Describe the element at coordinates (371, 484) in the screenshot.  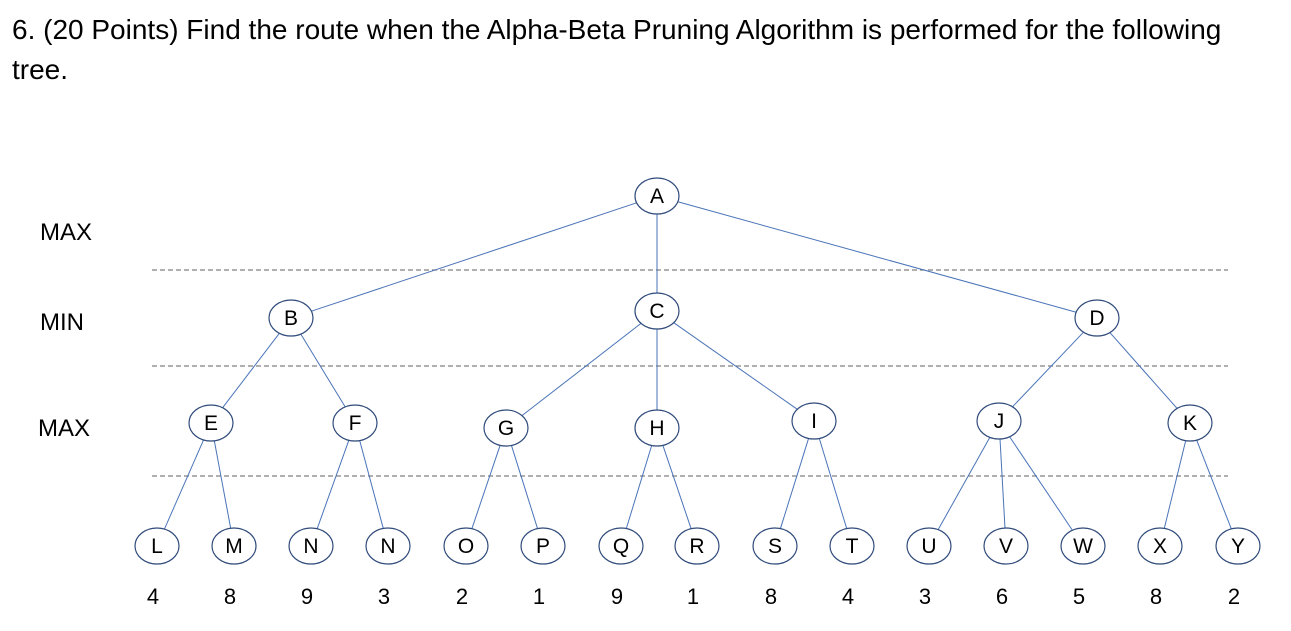
I see `edge-f-n2` at that location.